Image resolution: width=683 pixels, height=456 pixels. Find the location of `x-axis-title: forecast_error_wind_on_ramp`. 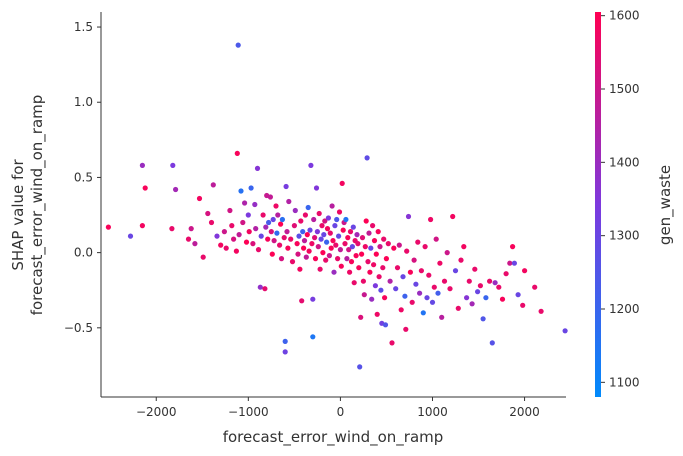

x-axis-title: forecast_error_wind_on_ramp is located at coordinates (333, 437).